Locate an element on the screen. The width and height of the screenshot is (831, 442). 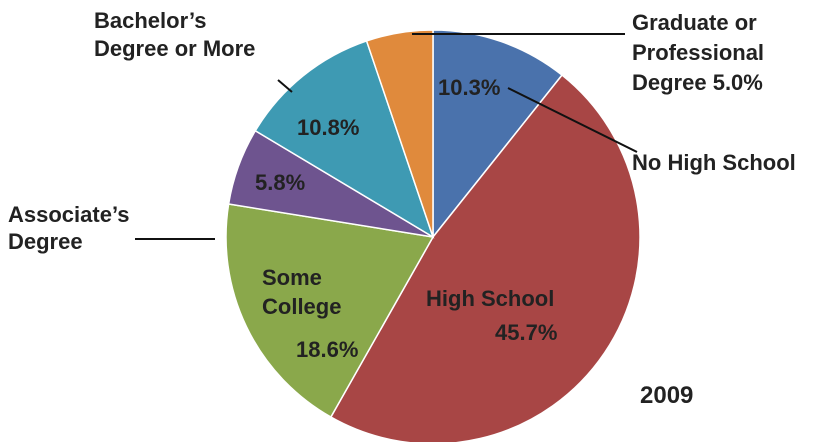
value-label-no-high-school: 10.3% is located at coordinates (469, 87).